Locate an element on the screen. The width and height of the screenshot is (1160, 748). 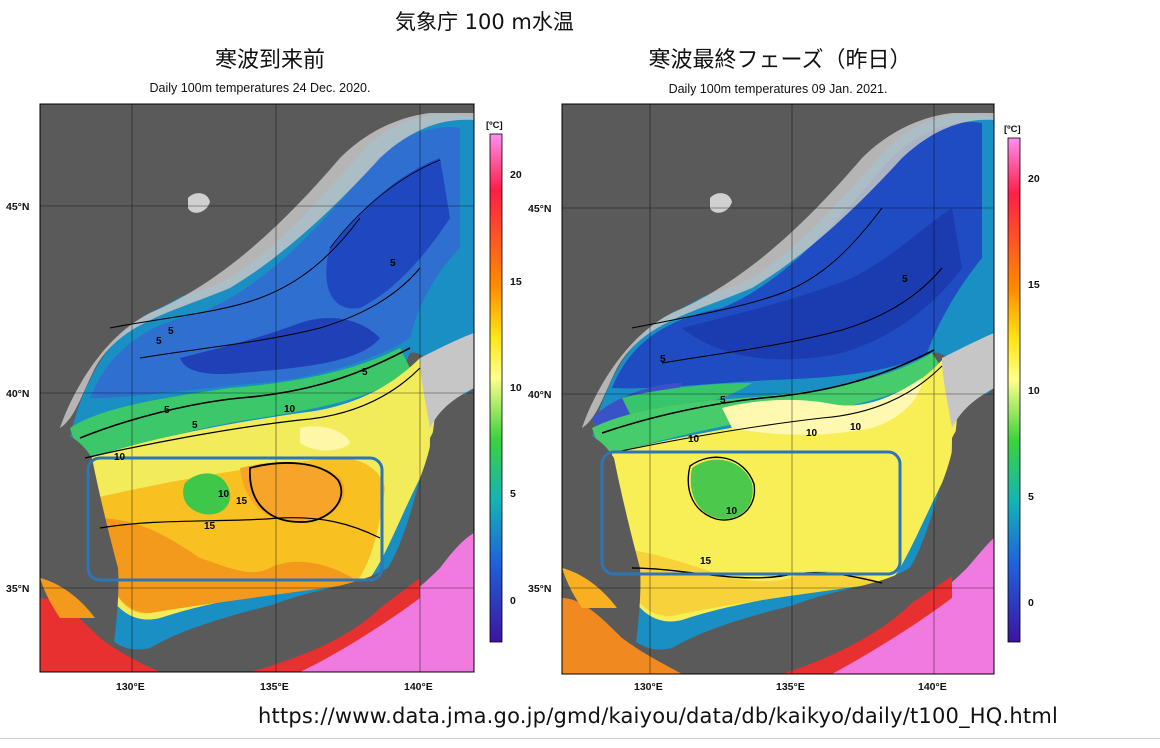
panel-1-colorbar: [ºC] 20 15 10 5 0 is located at coordinates (506, 383).